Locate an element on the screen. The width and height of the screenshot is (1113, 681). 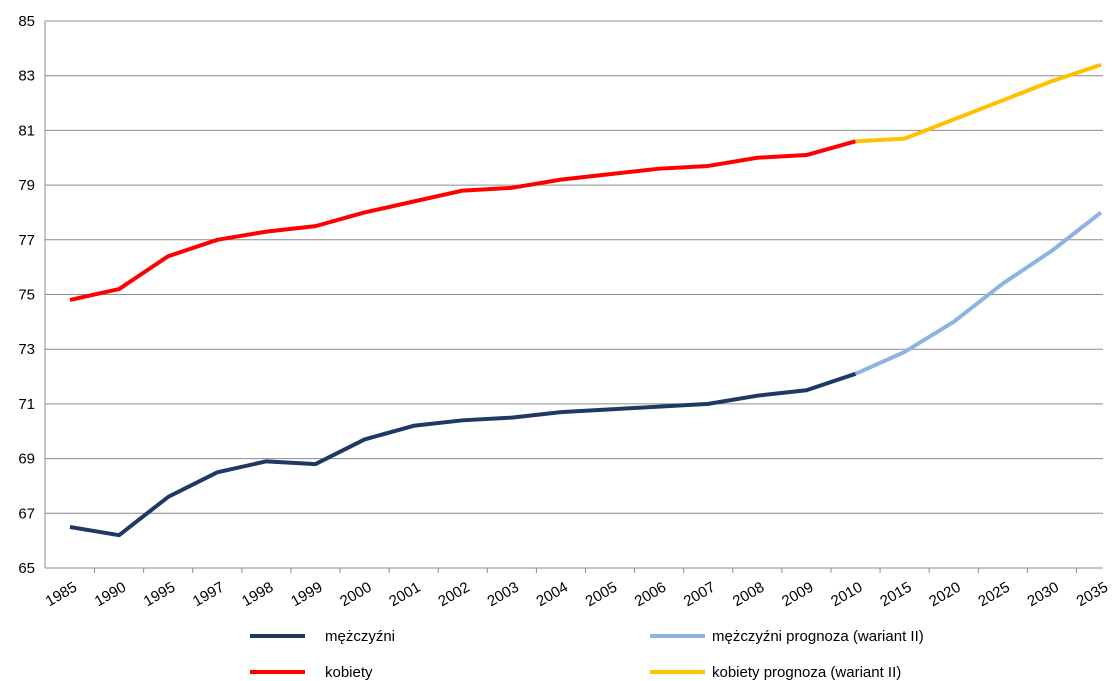
x-tick-label: 1995 is located at coordinates (159, 594).